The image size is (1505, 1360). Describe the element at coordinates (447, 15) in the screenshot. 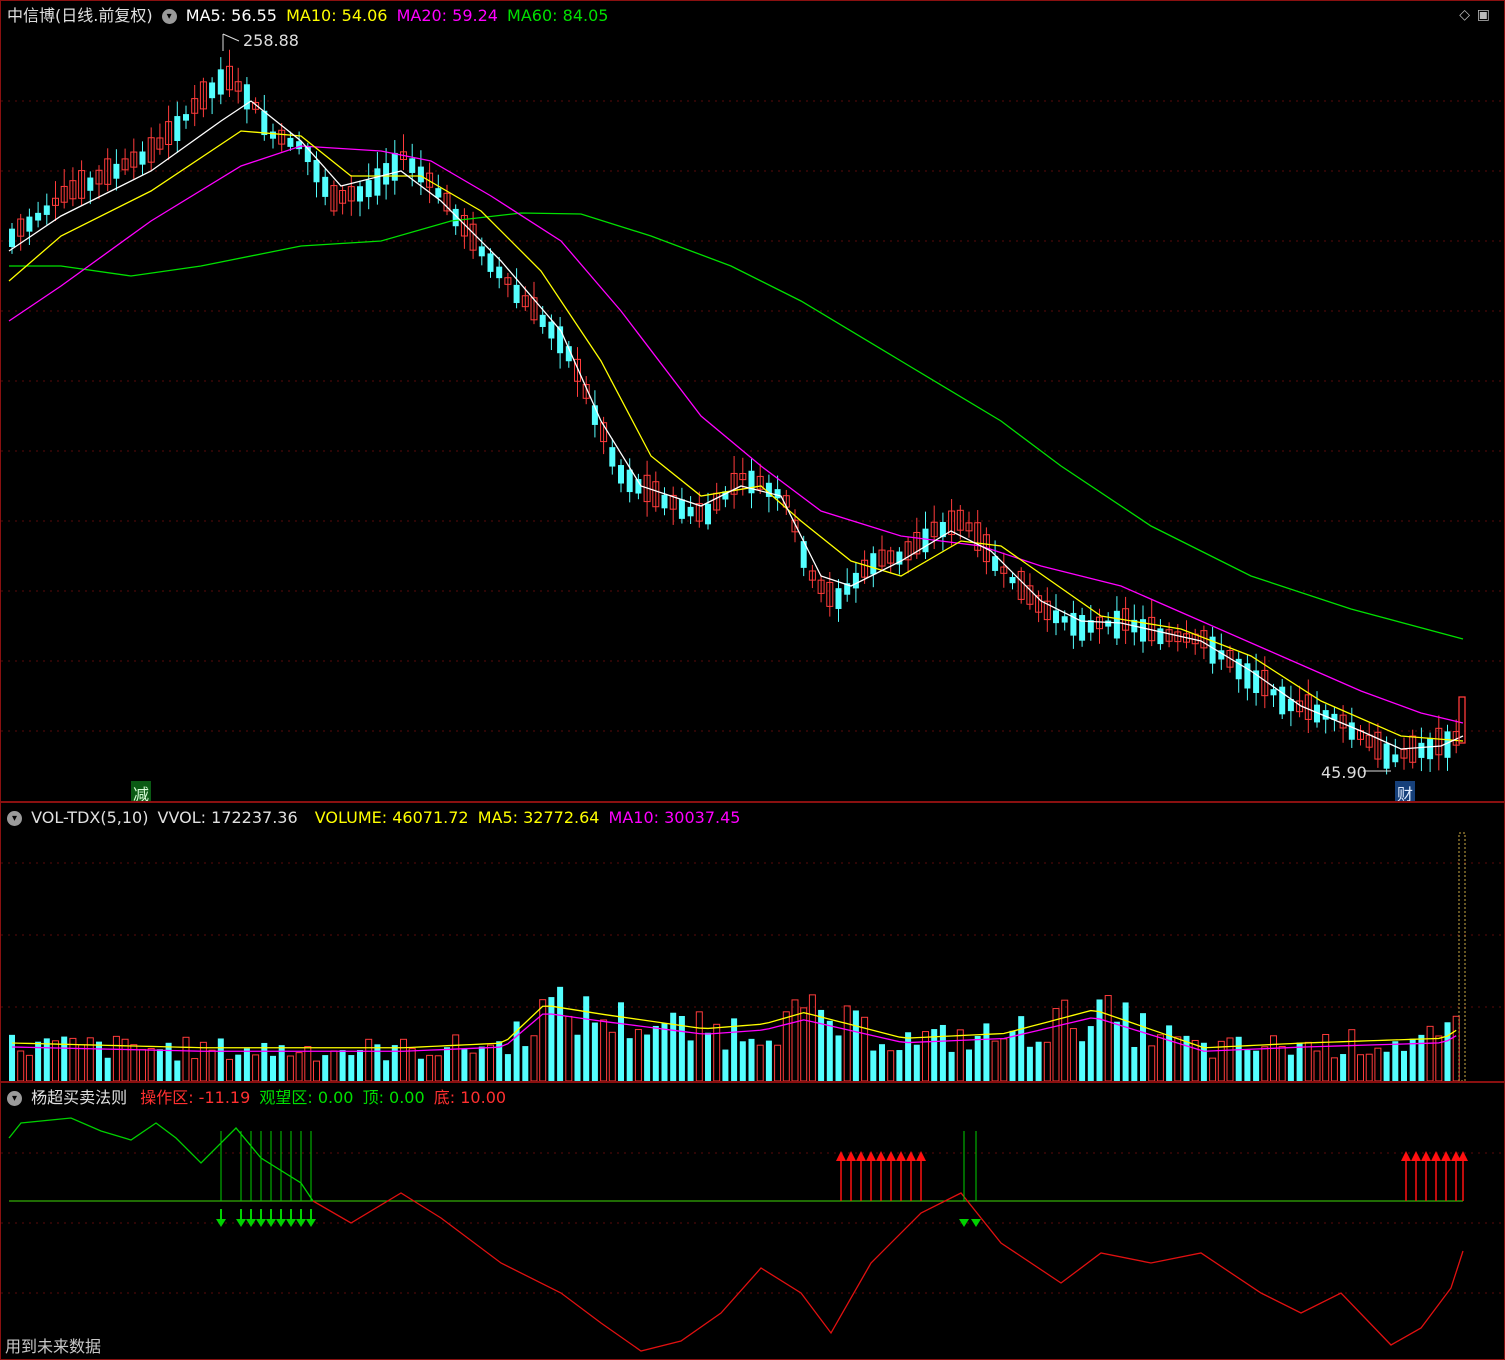

I see `ma20-value: MA20: 59.24` at that location.